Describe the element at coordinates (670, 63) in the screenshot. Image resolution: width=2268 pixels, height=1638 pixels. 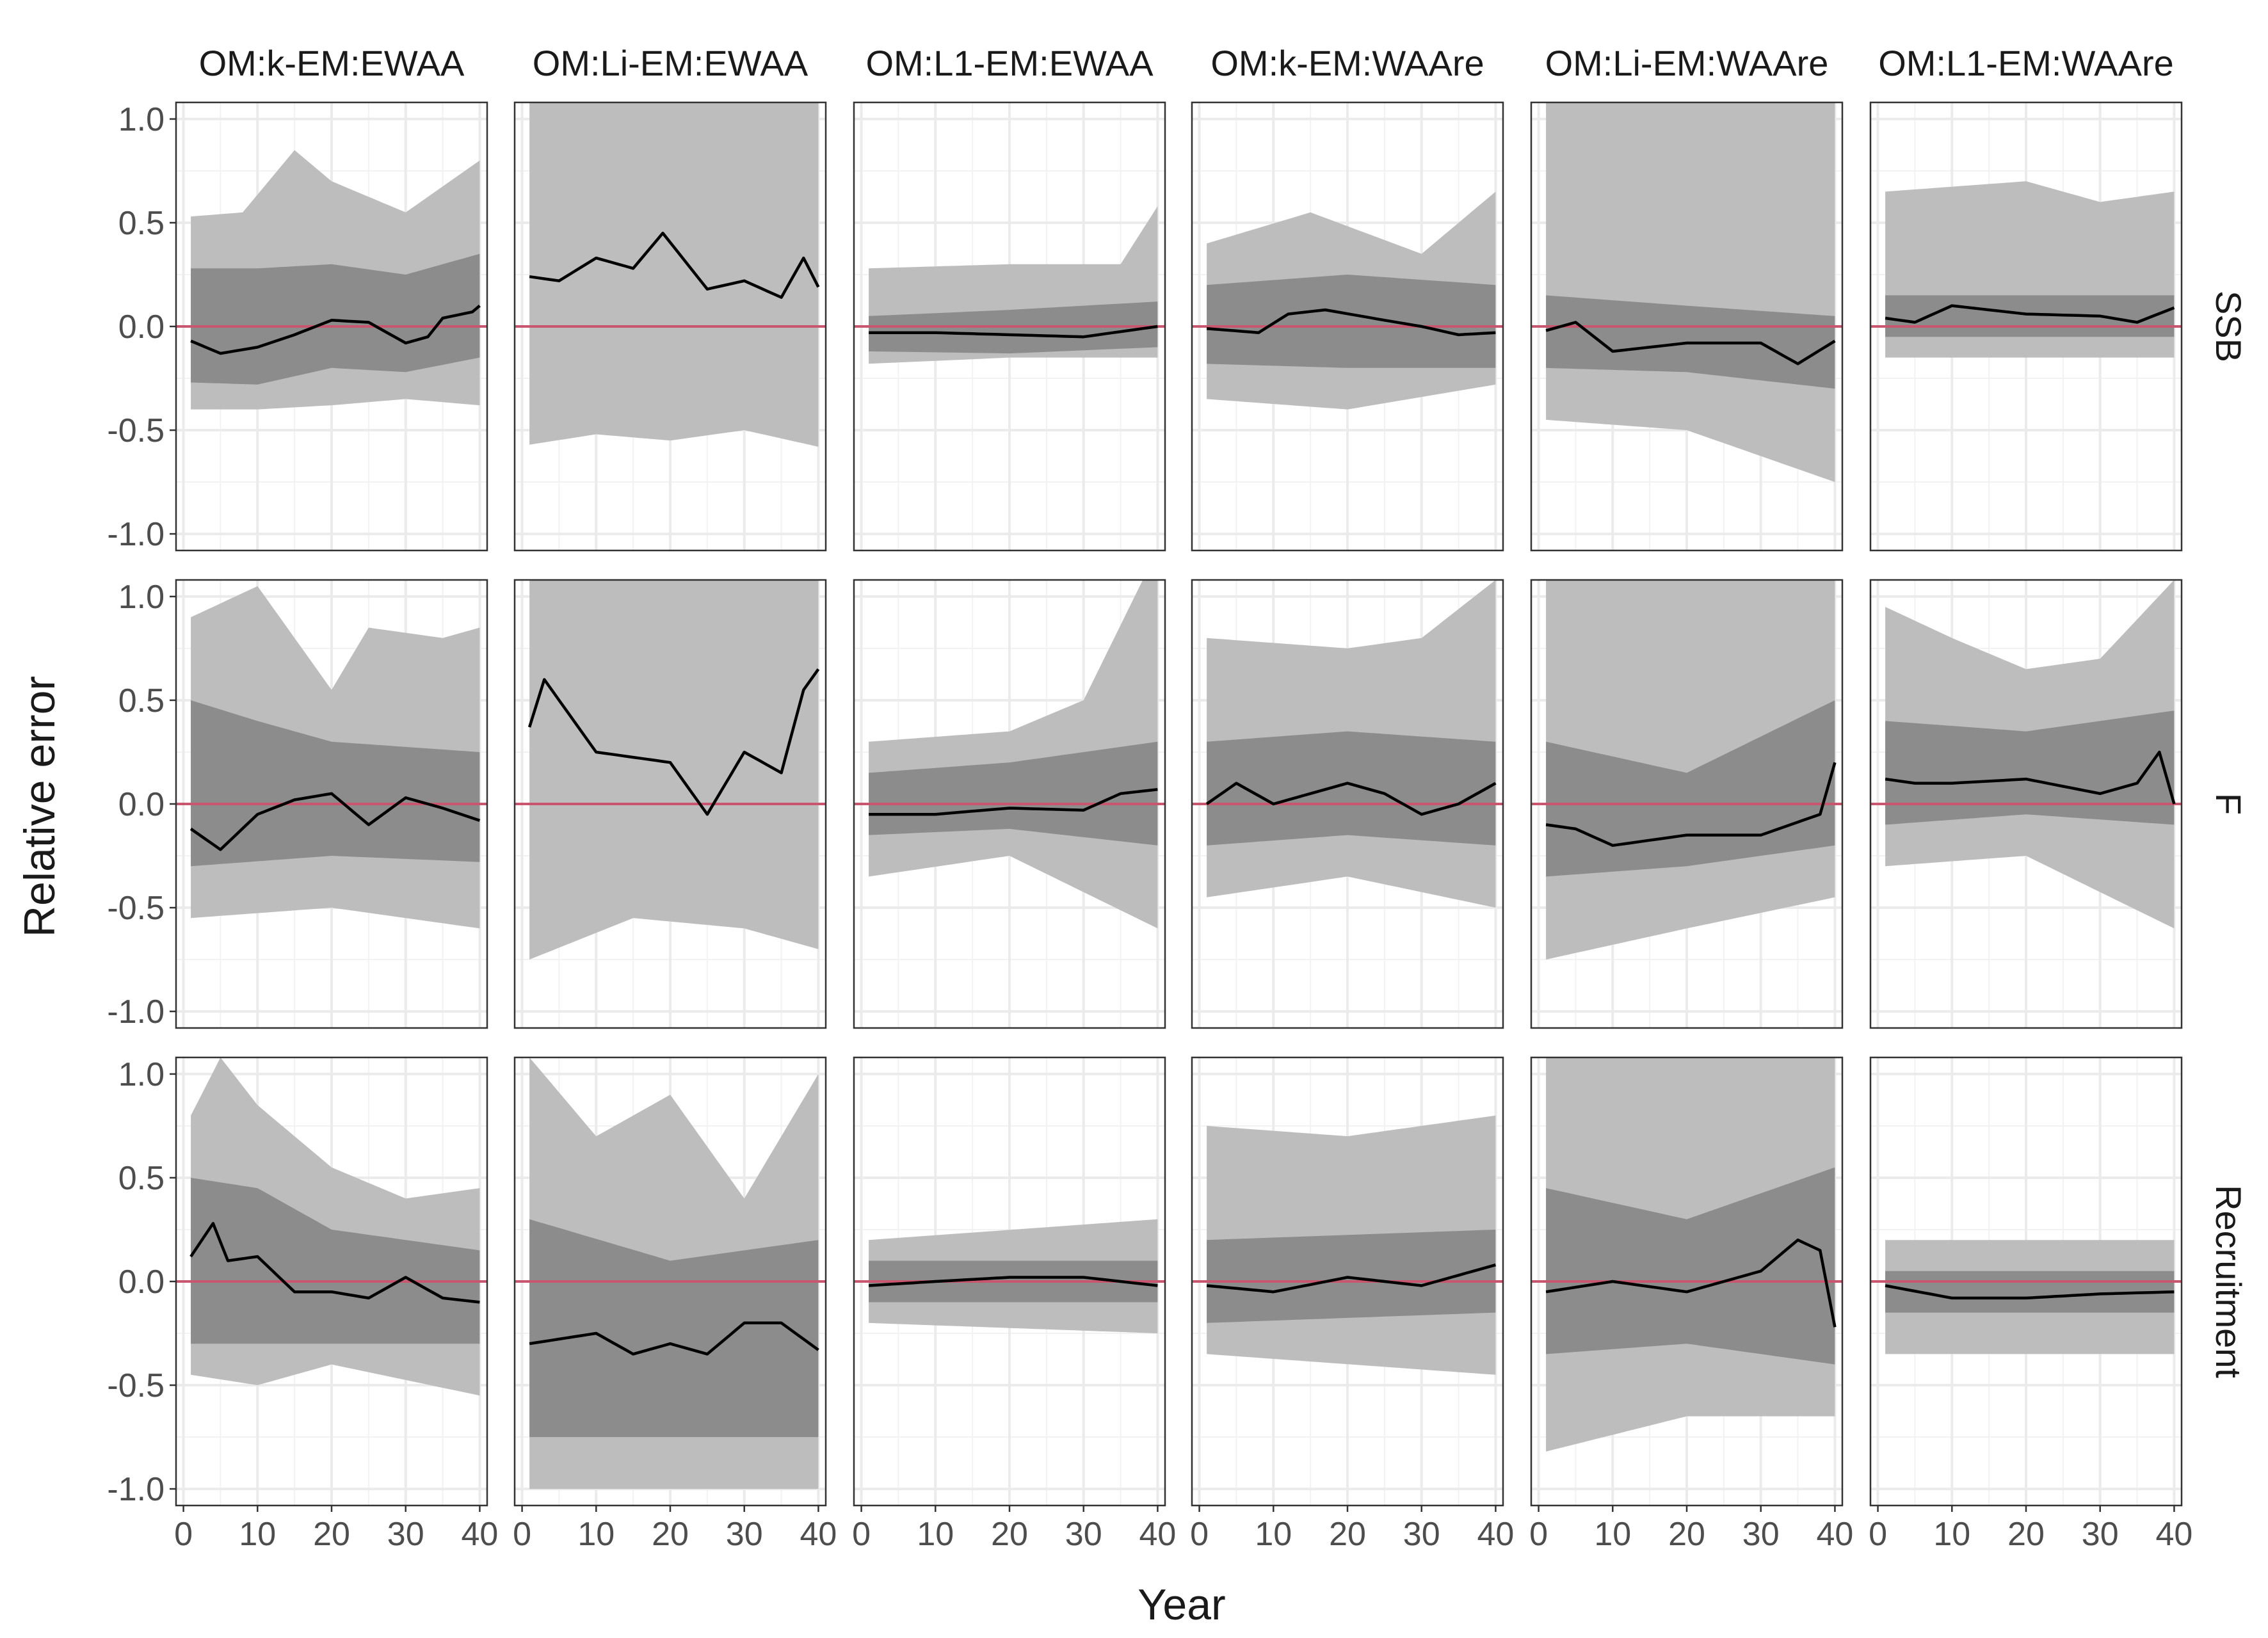
I see `column-strip-label: OM:Li-EM:EWAA` at that location.